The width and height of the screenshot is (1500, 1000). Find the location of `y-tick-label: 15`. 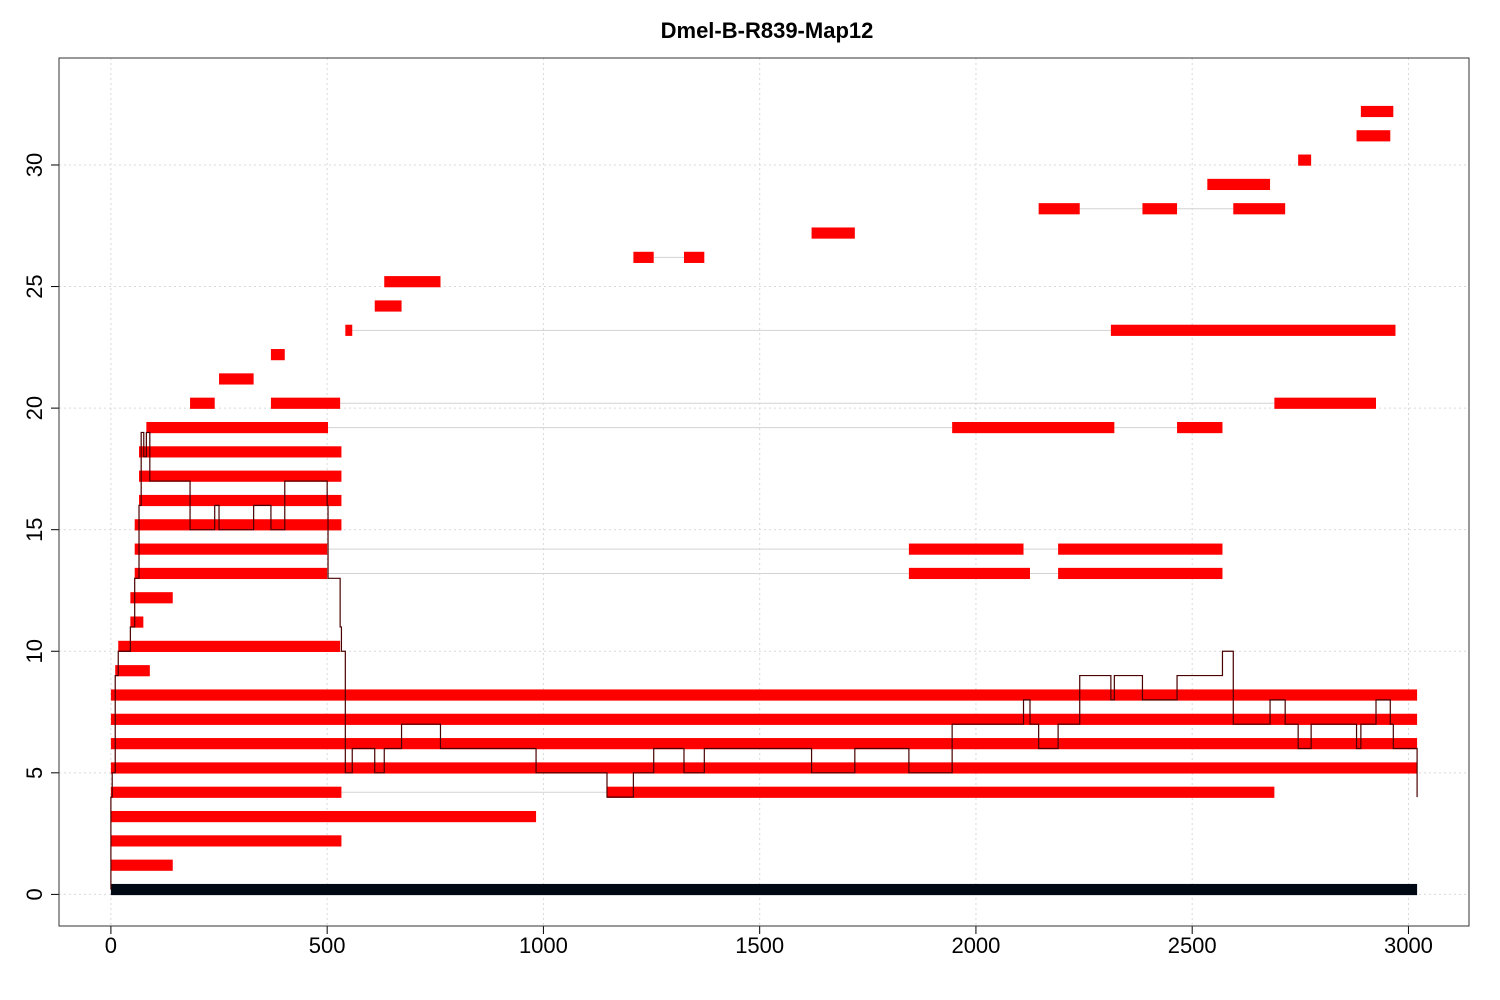

y-tick-label: 15 is located at coordinates (34, 529).